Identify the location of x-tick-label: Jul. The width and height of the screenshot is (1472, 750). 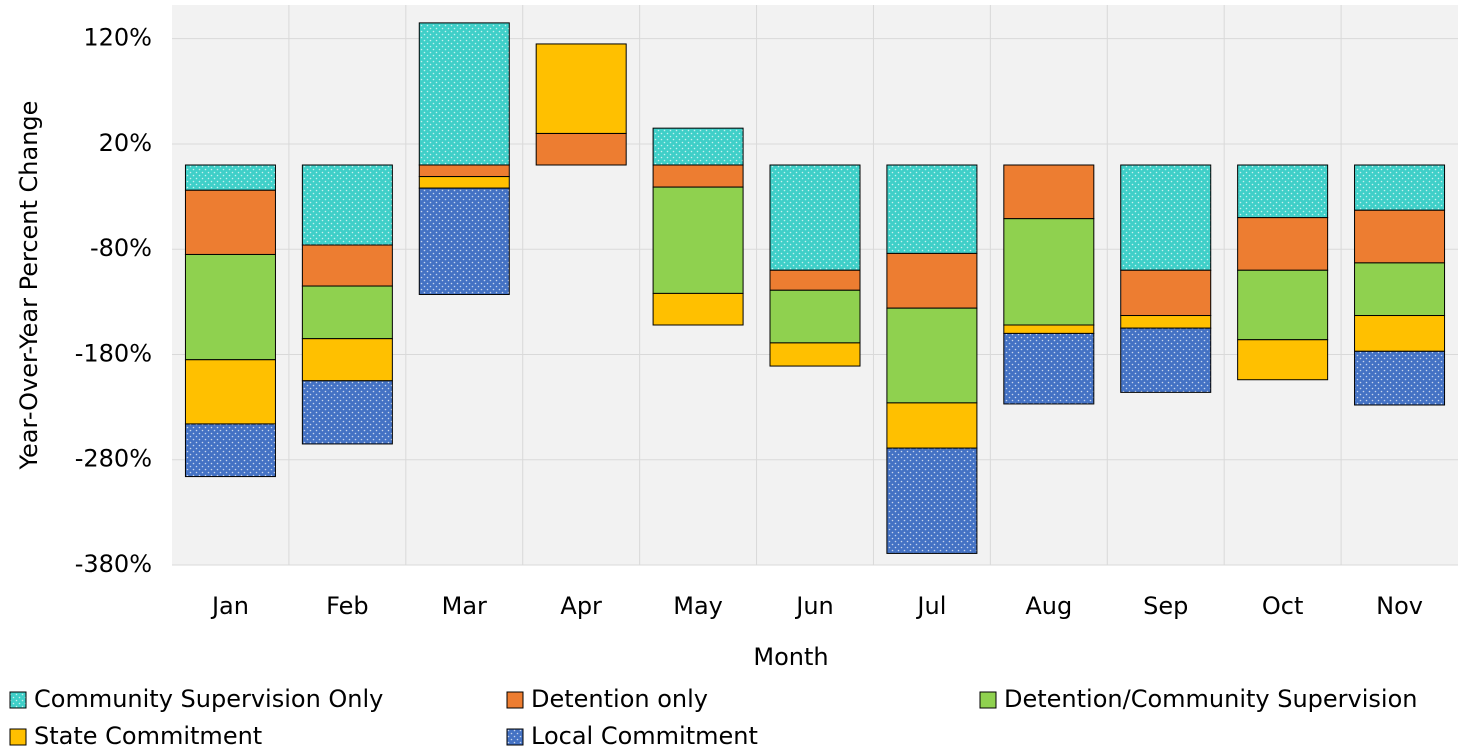
(930, 606).